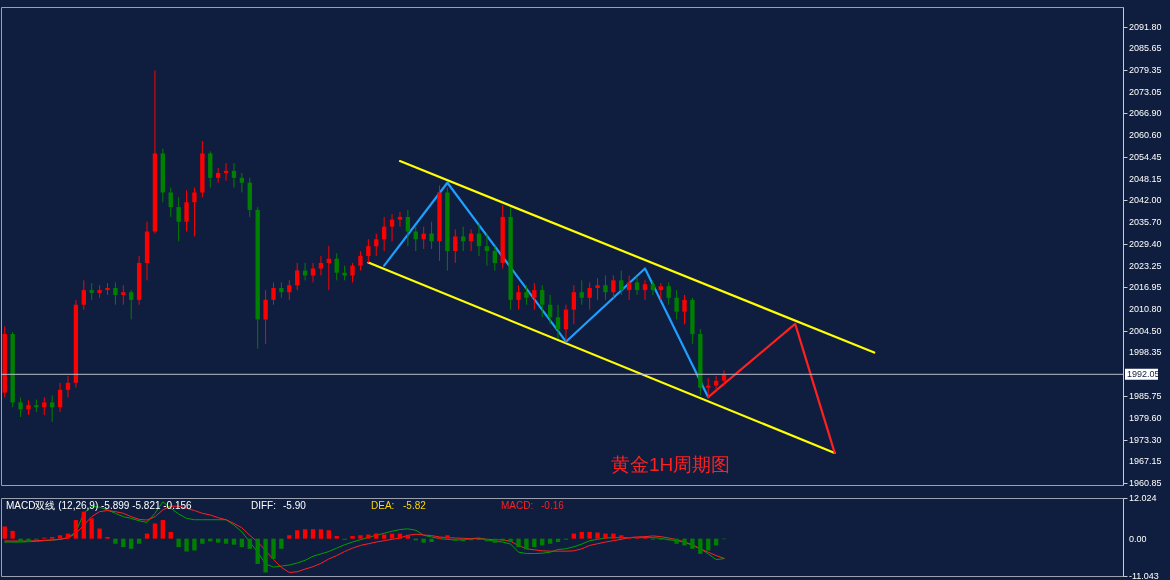 The width and height of the screenshot is (1170, 580). Describe the element at coordinates (1145, 417) in the screenshot. I see `y-tick-label: 1979.60` at that location.